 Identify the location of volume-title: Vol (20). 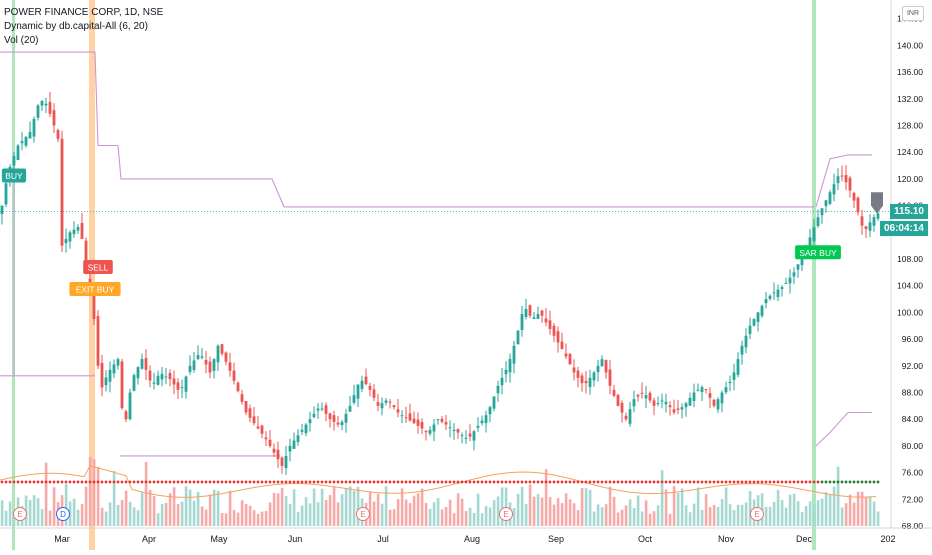
(21, 40).